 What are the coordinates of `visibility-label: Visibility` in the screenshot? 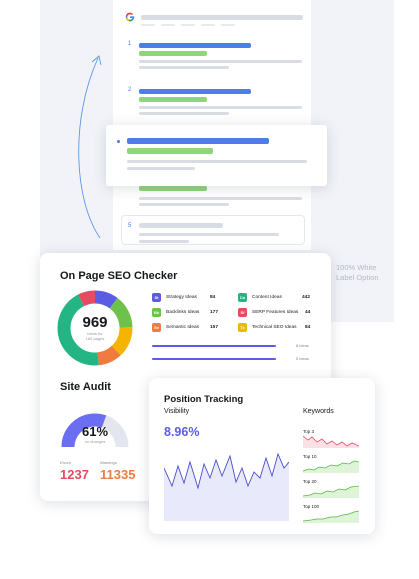 It's located at (177, 411).